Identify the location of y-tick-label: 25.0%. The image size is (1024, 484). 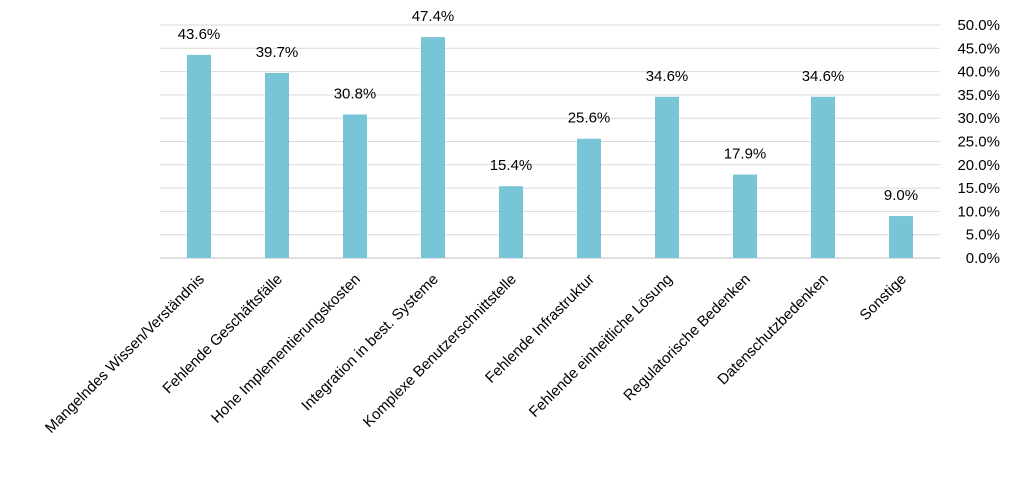
(978, 142).